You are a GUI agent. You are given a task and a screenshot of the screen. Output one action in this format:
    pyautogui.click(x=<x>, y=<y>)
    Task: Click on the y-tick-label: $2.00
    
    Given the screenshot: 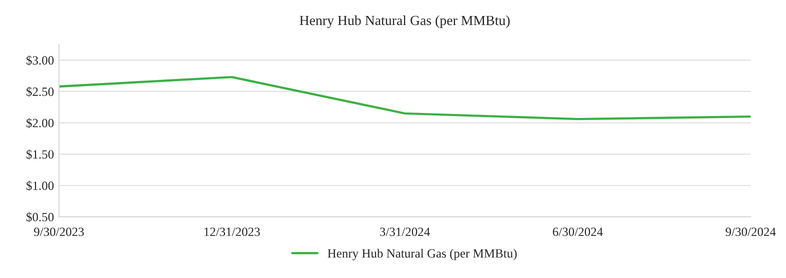 What is the action you would take?
    pyautogui.click(x=40, y=123)
    